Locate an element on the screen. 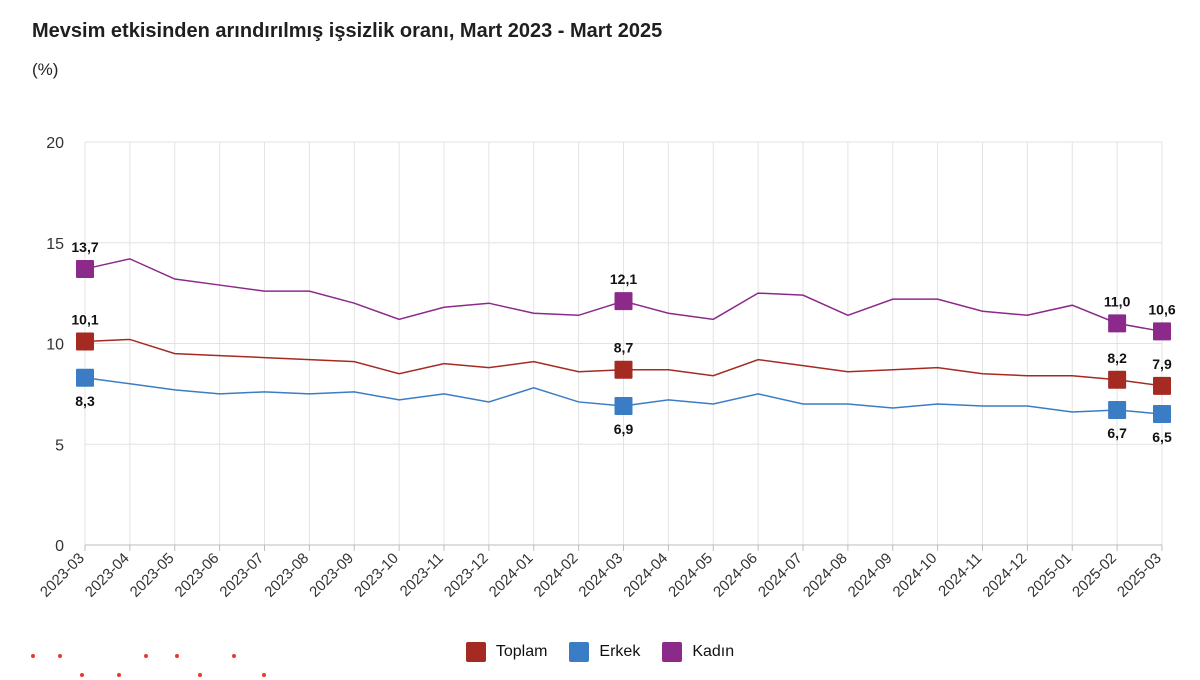 The width and height of the screenshot is (1200, 680). legend-label-kadin: Kadın is located at coordinates (713, 651).